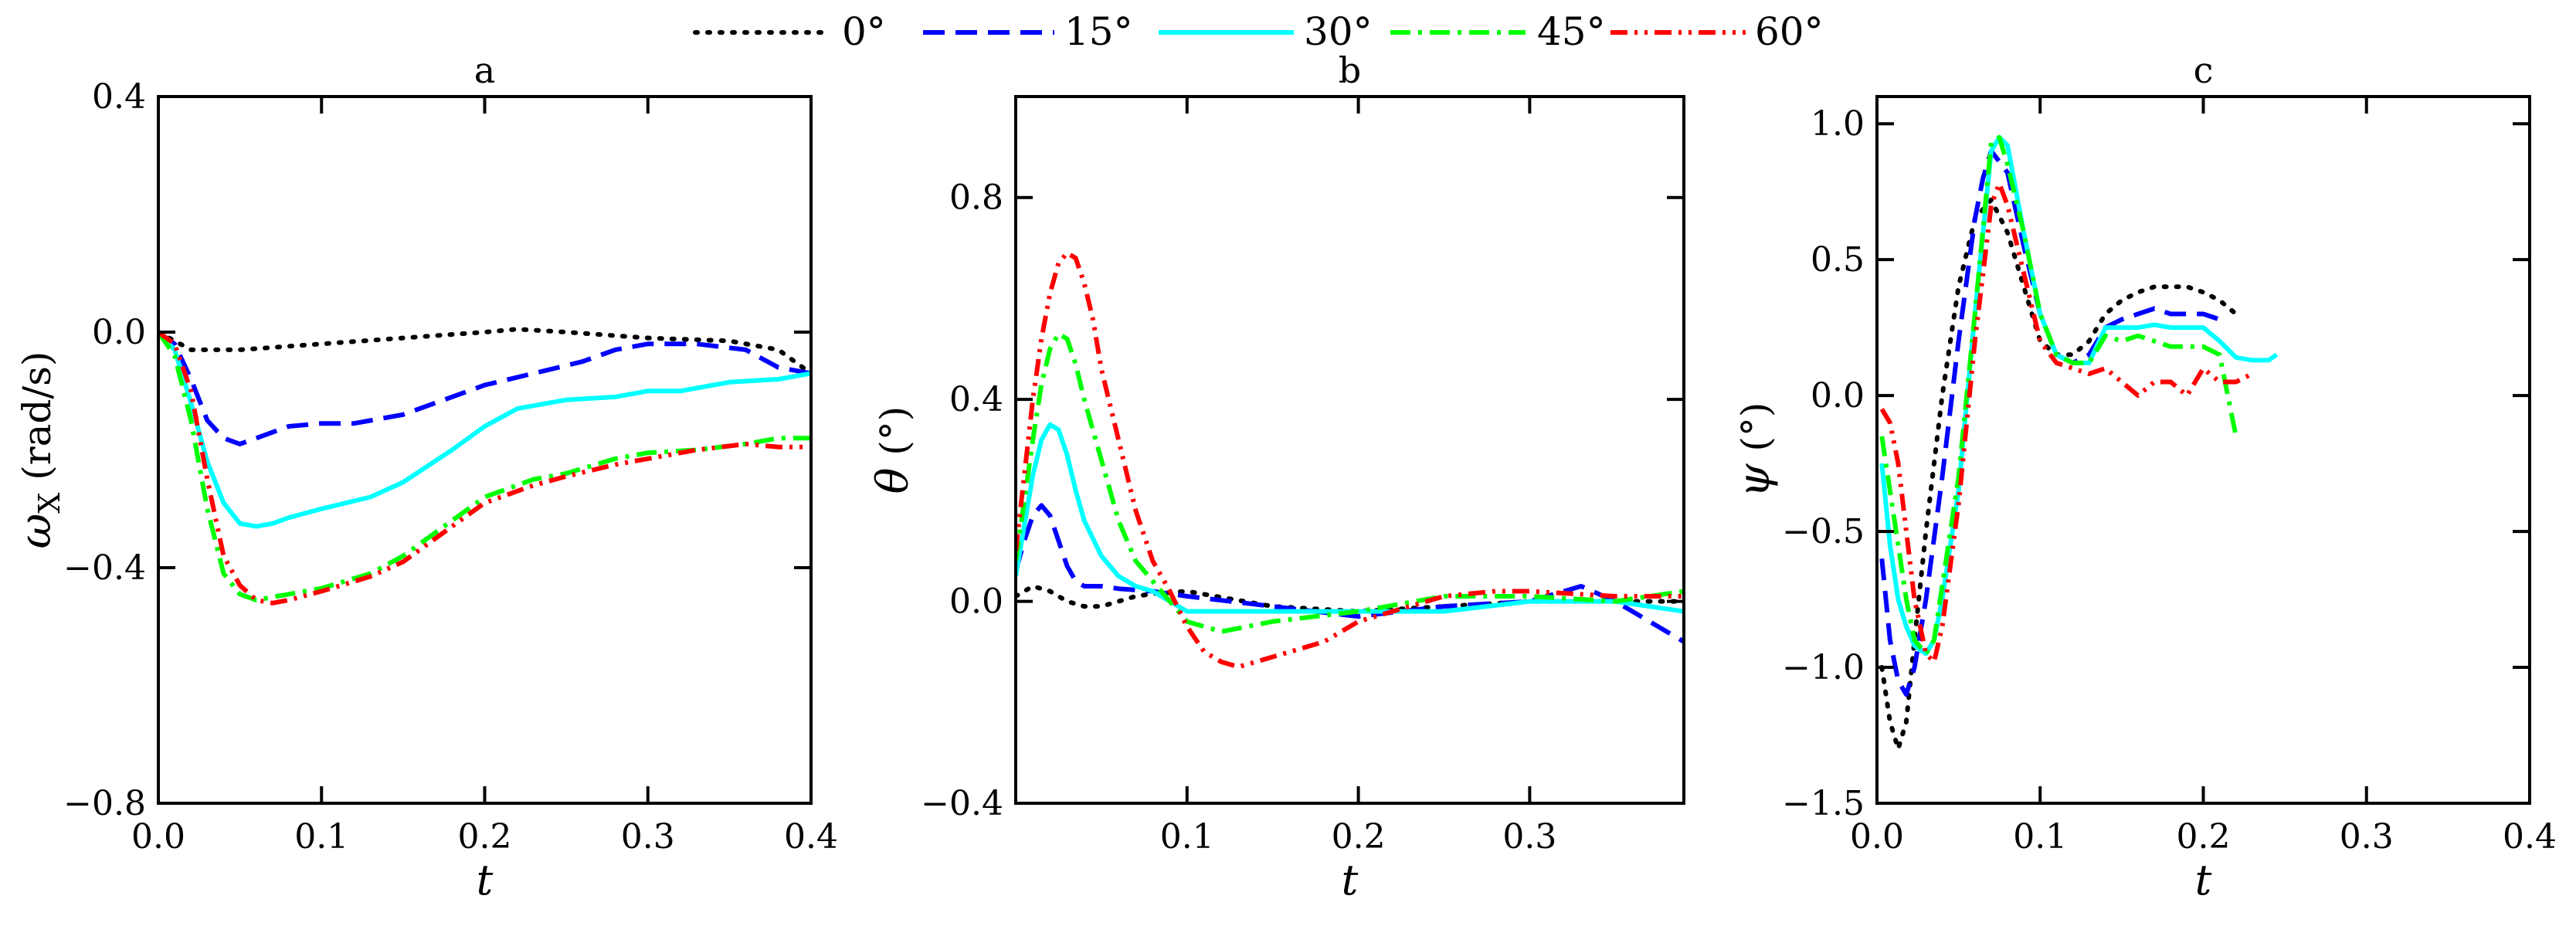  I want to click on legend-entry: 45°, so click(1498, 32).